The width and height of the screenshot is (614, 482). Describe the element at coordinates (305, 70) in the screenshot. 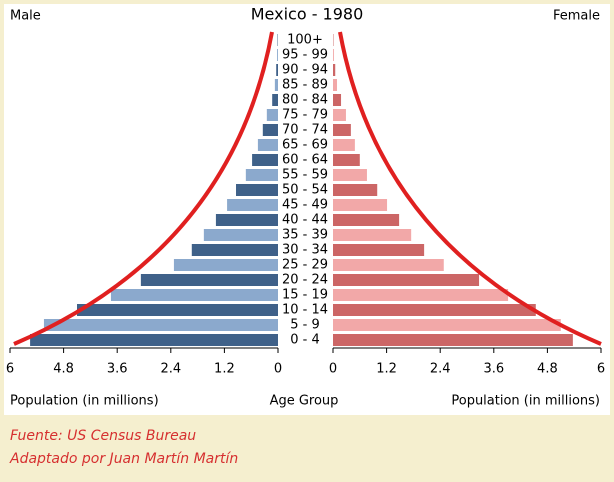

I see `category-label: 90 - 94` at that location.